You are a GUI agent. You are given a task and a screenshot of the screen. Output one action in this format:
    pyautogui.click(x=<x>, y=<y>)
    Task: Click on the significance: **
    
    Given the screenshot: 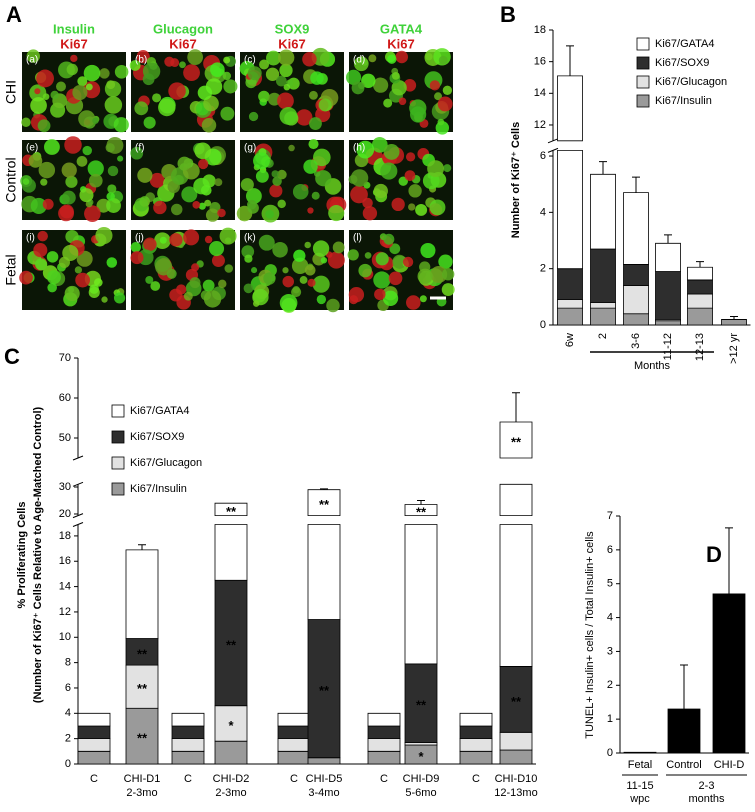 What is the action you would take?
    pyautogui.click(x=421, y=705)
    